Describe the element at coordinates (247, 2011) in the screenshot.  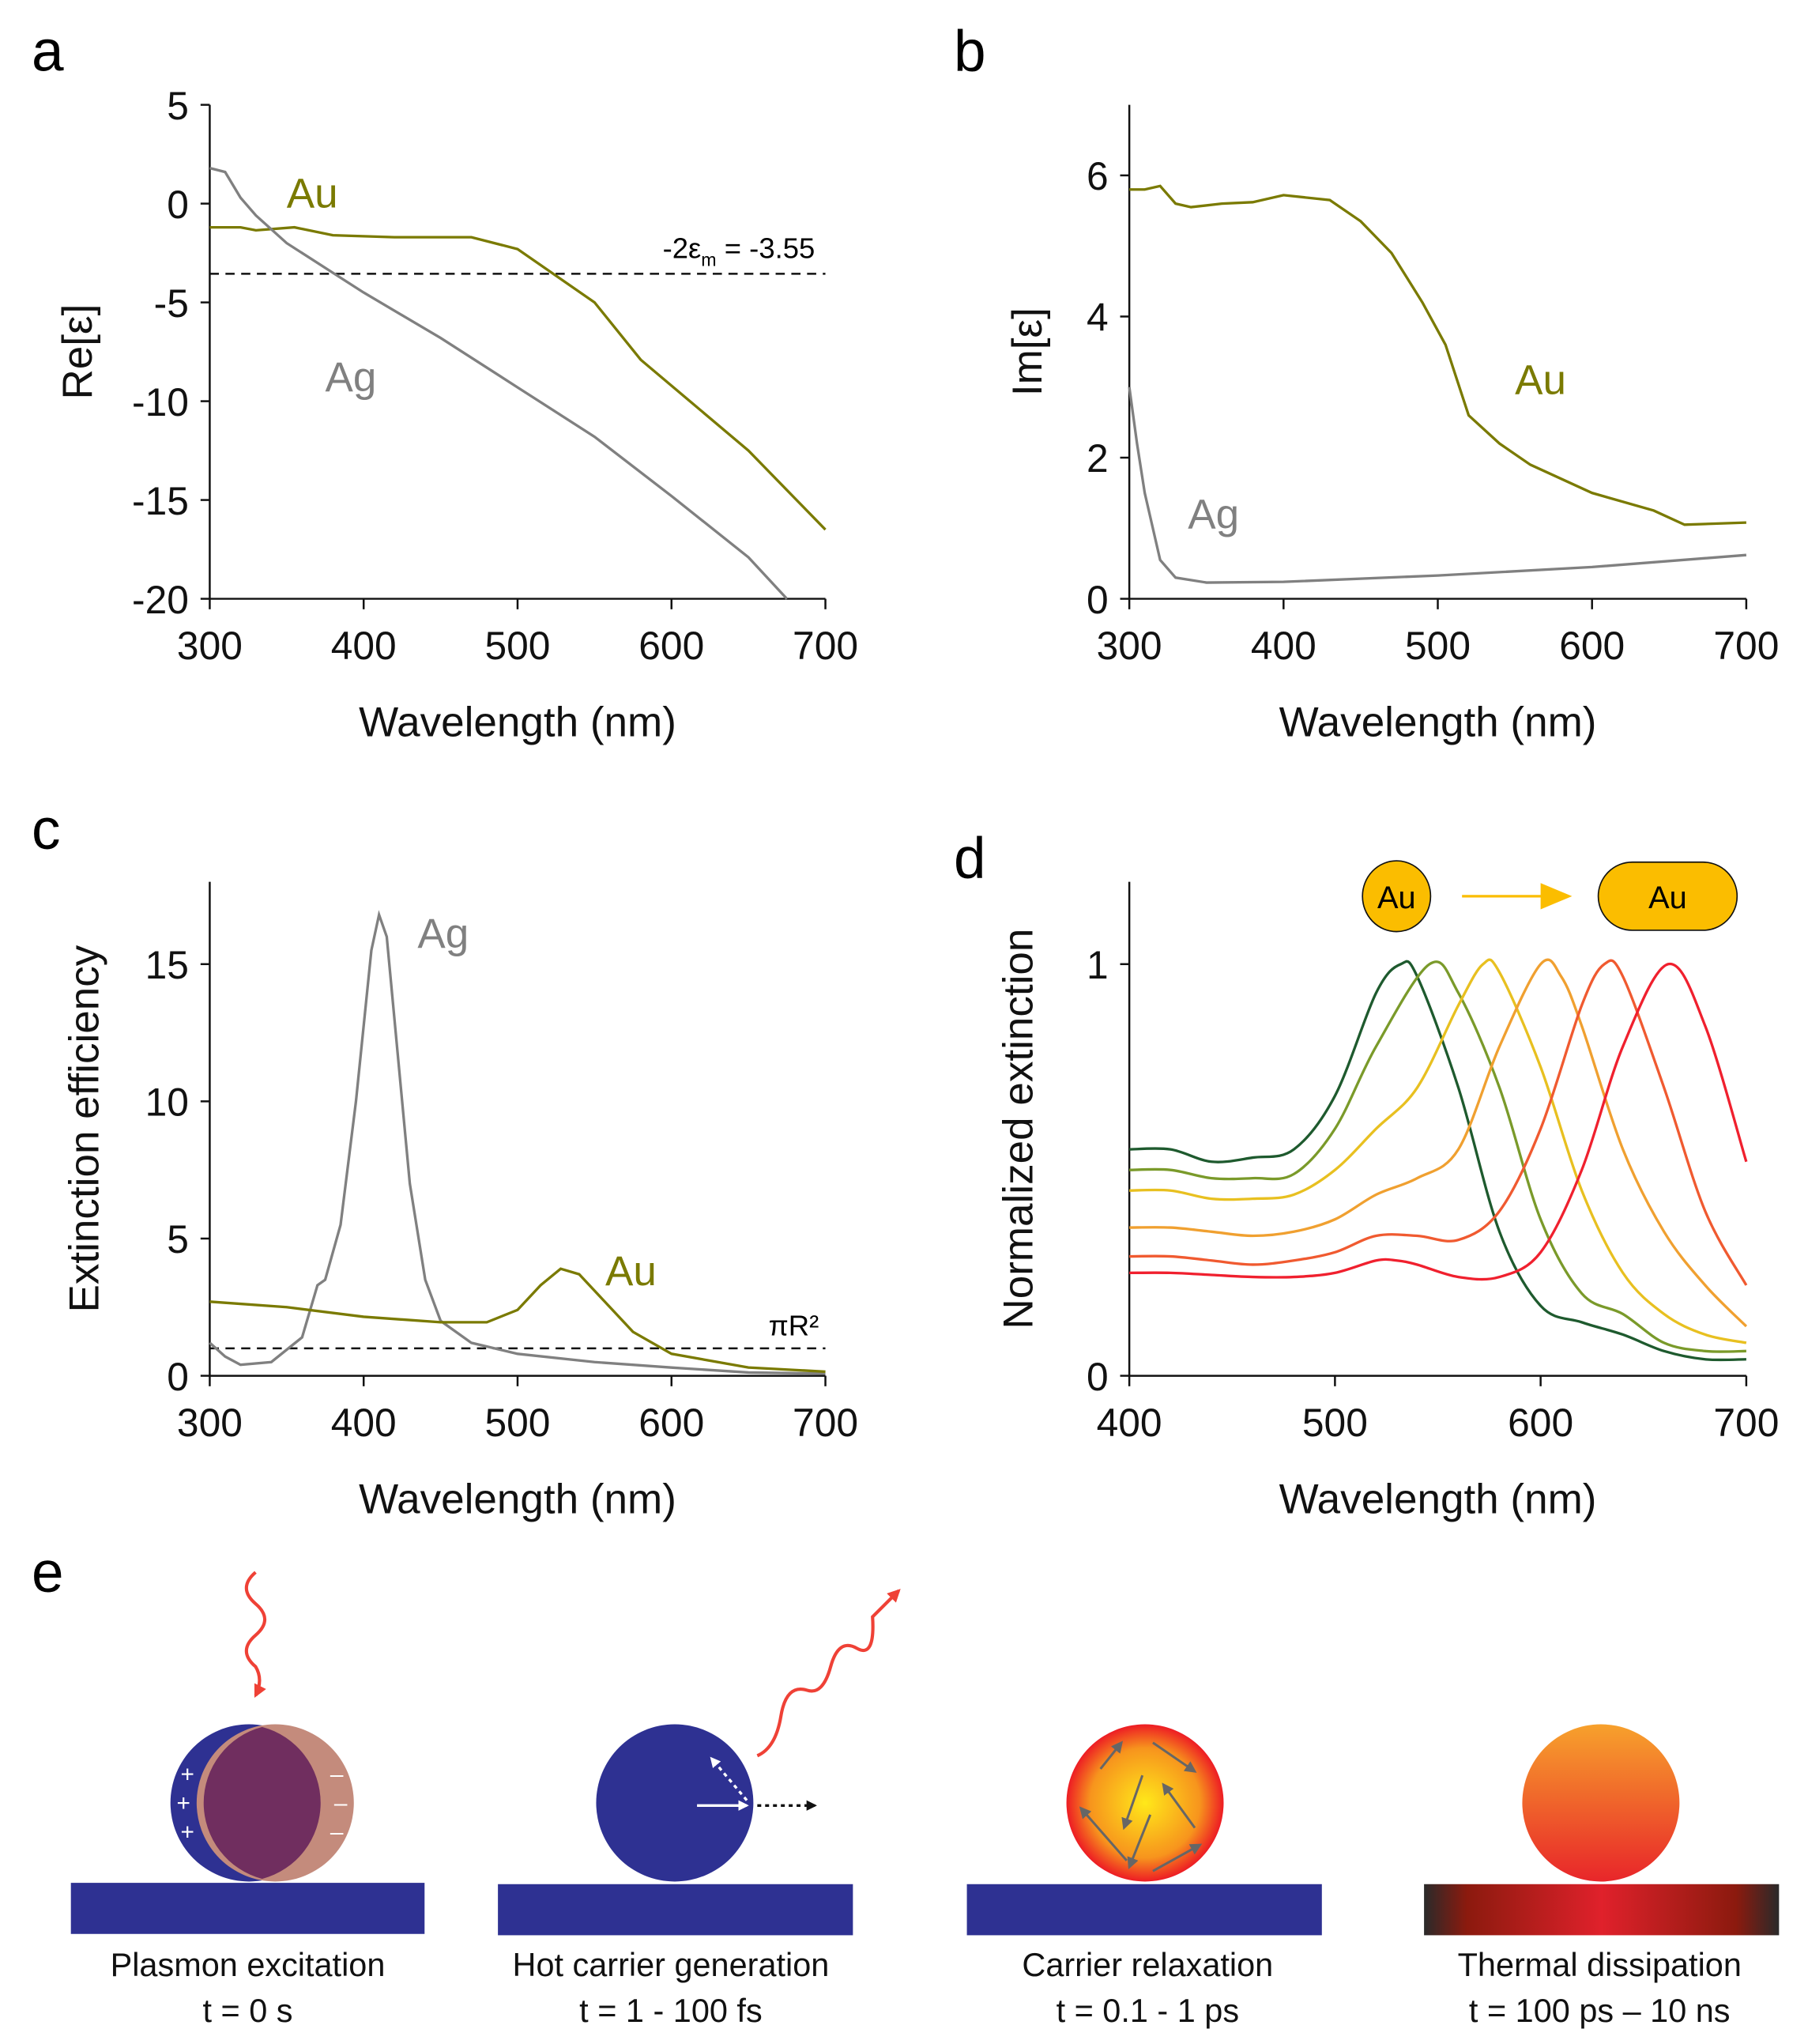
I see `stage-time: t = 0 s` at that location.